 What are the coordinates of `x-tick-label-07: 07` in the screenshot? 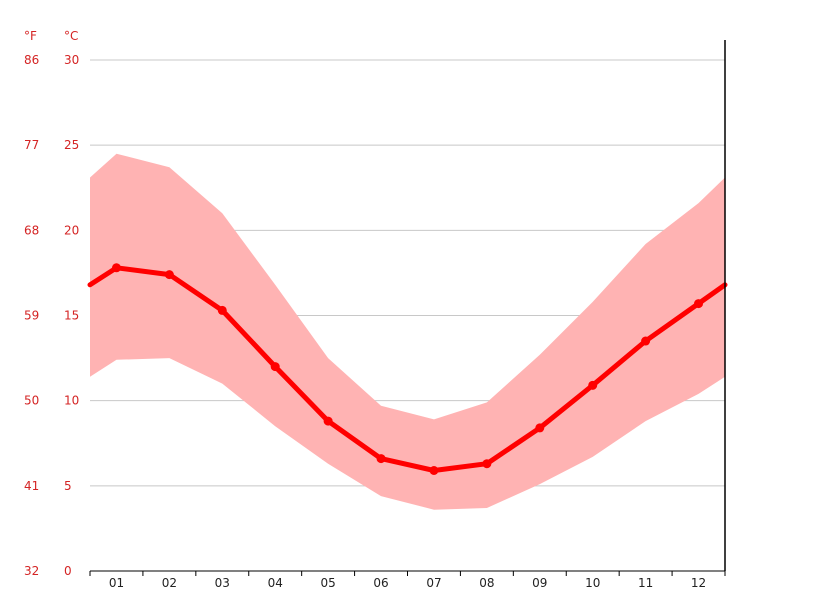 It's located at (433, 583).